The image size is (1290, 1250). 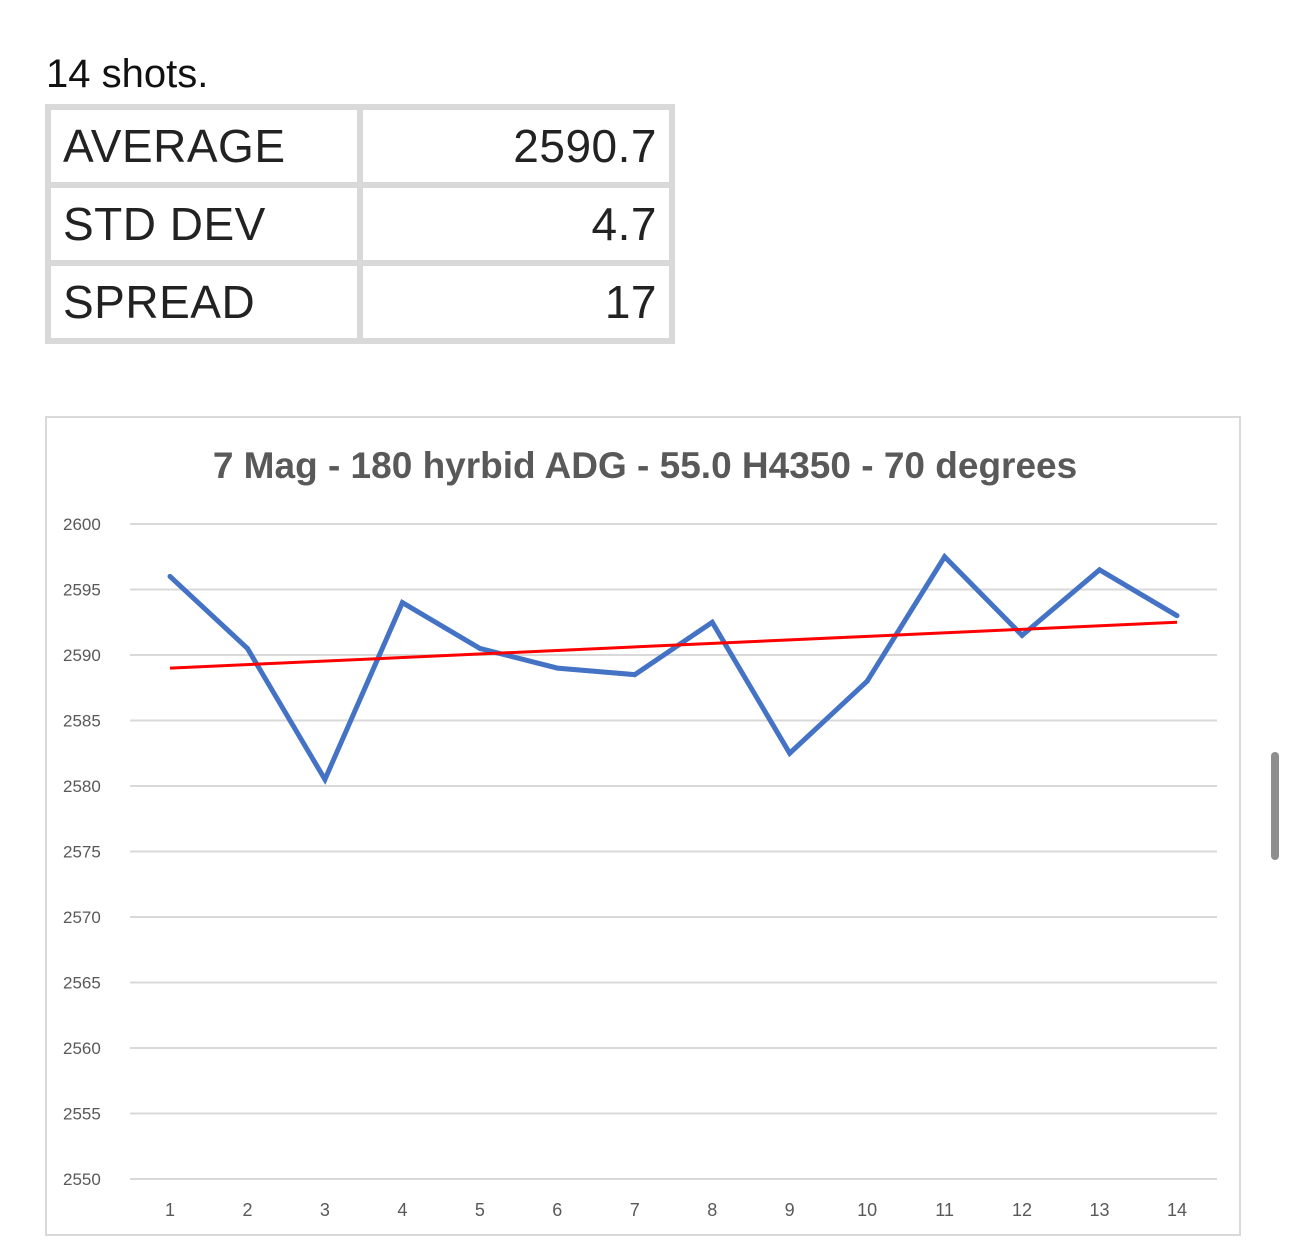 What do you see at coordinates (516, 146) in the screenshot?
I see `stats-value: 2590.7` at bounding box center [516, 146].